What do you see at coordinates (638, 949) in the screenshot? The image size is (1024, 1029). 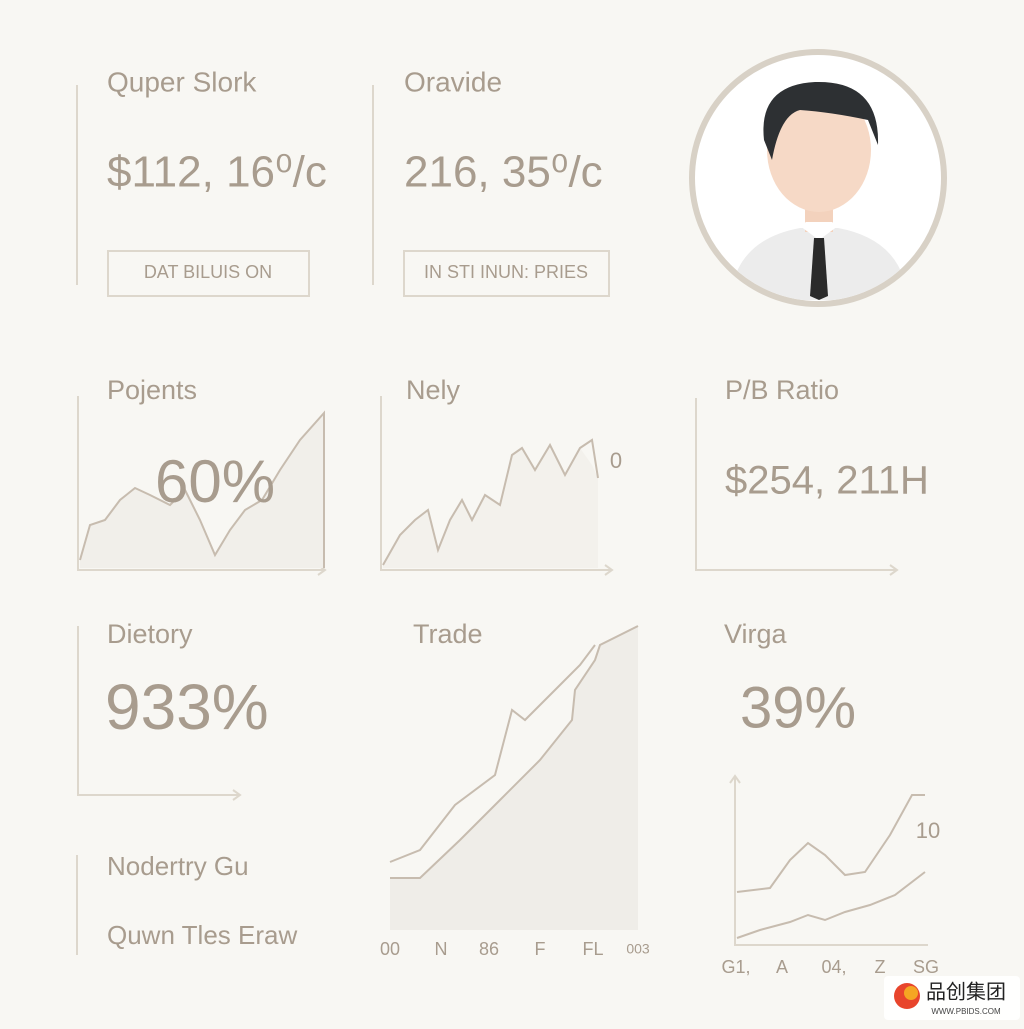 I see `x-label: 003` at bounding box center [638, 949].